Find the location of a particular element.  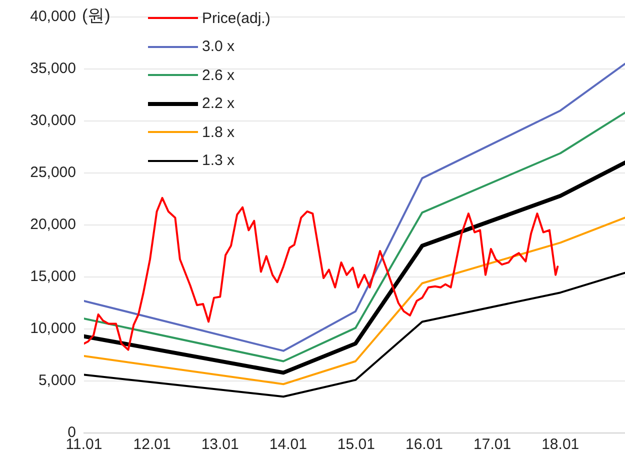

y-tick-label: 25,000 is located at coordinates (53, 173).